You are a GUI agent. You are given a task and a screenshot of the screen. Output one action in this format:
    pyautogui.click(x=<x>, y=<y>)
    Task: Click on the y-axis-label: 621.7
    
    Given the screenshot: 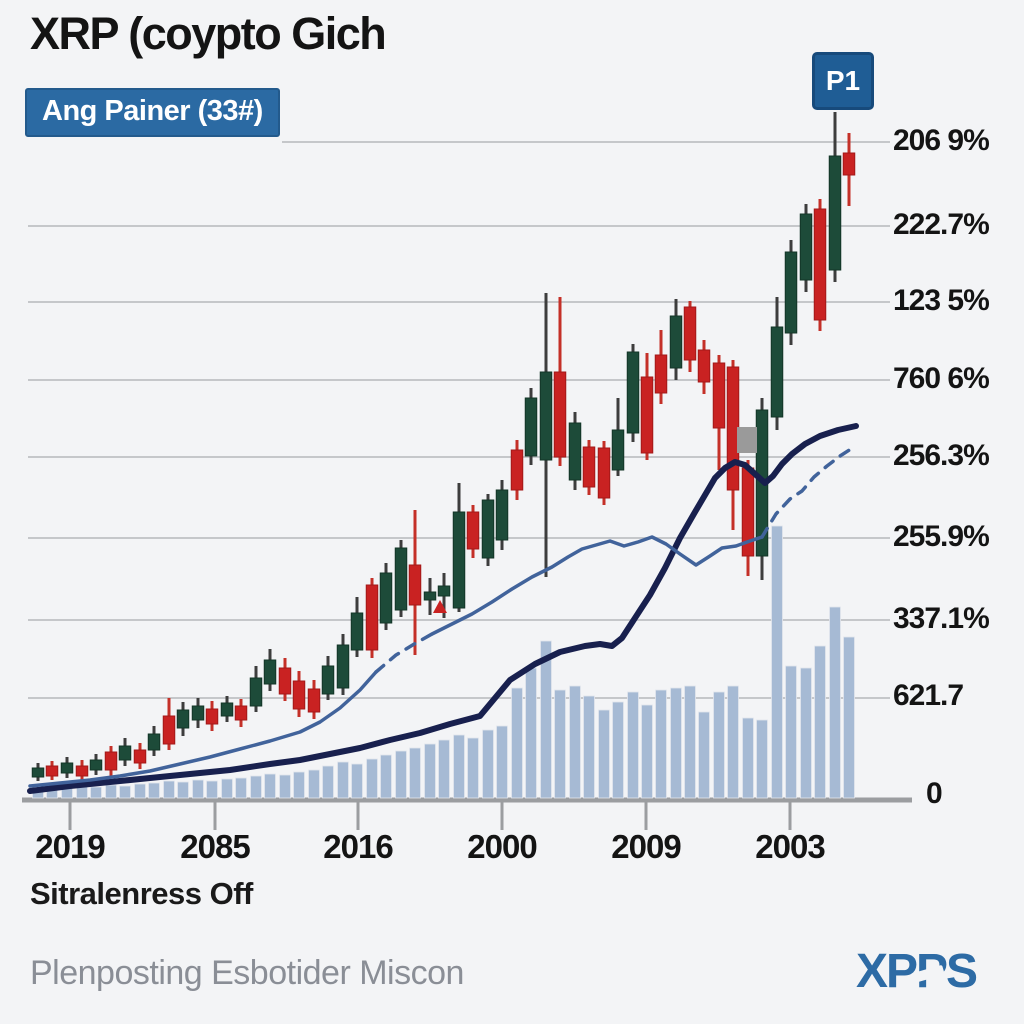 What is the action you would take?
    pyautogui.click(x=928, y=695)
    